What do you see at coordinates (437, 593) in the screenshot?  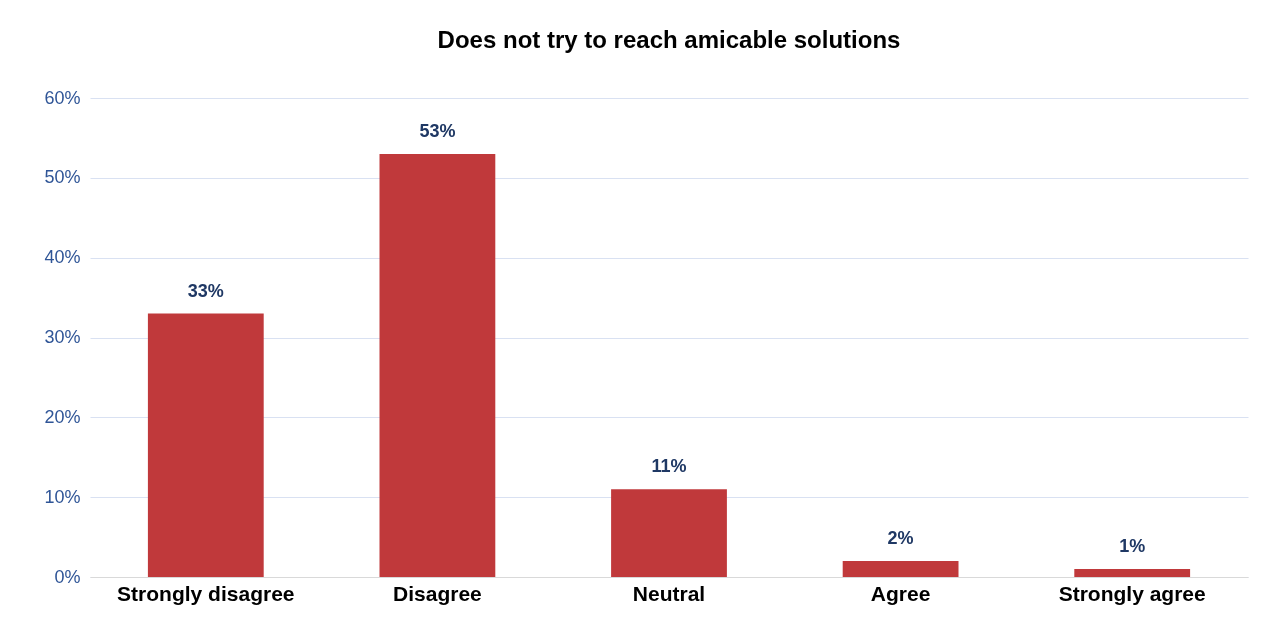 I see `x-tick-label: Disagree` at bounding box center [437, 593].